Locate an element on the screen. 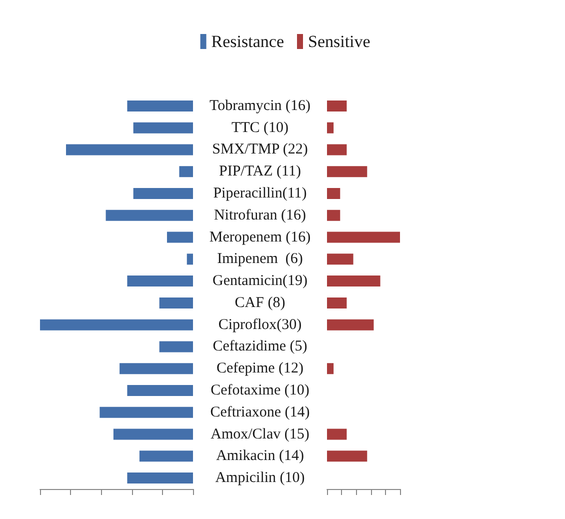 This screenshot has height=519, width=565. legend-label: Sensitive is located at coordinates (339, 41).